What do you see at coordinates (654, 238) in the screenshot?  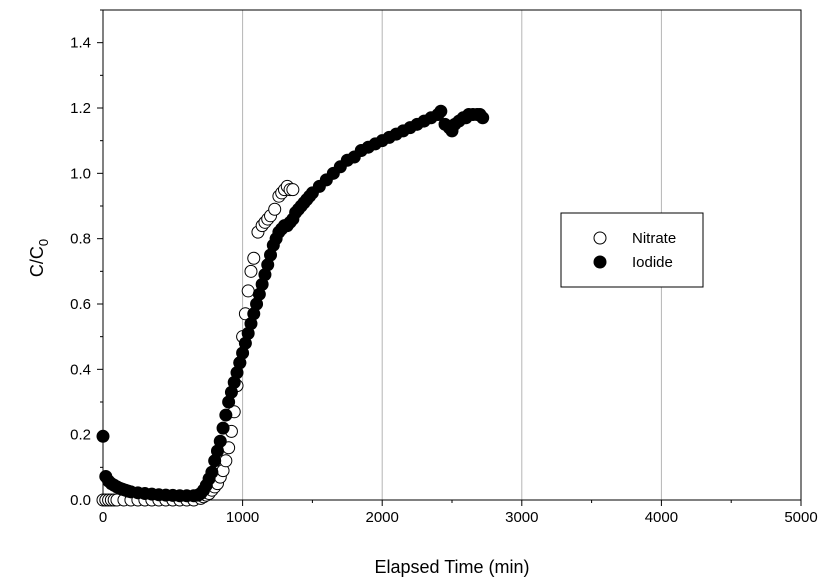 I see `legend-nitrate-label: Nitrate` at bounding box center [654, 238].